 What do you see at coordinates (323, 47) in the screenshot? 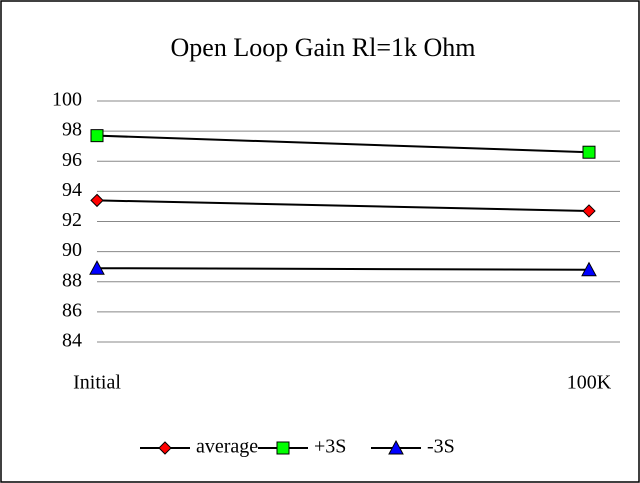
I see `chart-title: Open Loop Gain Rl=1k Ohm` at bounding box center [323, 47].